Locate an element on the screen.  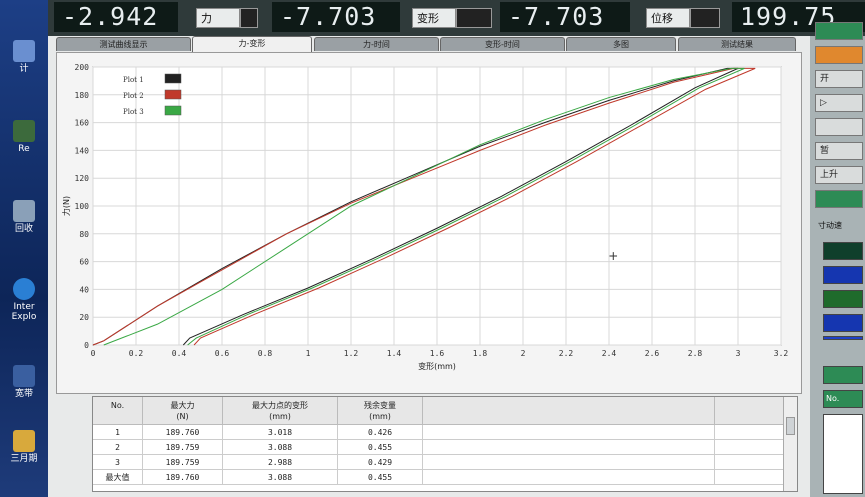
table-cell: 3.018 is located at coordinates (280, 432).